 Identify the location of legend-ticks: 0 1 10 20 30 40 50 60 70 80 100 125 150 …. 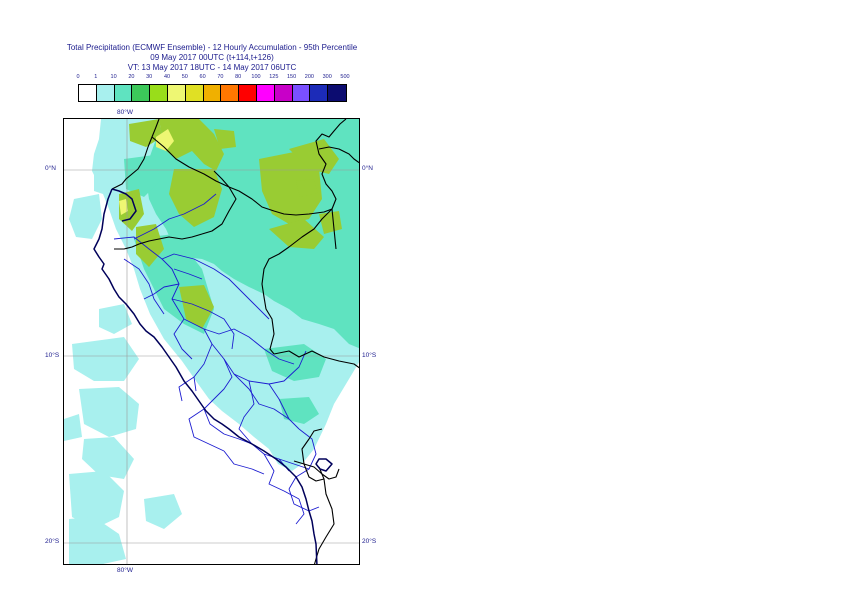
(217, 79).